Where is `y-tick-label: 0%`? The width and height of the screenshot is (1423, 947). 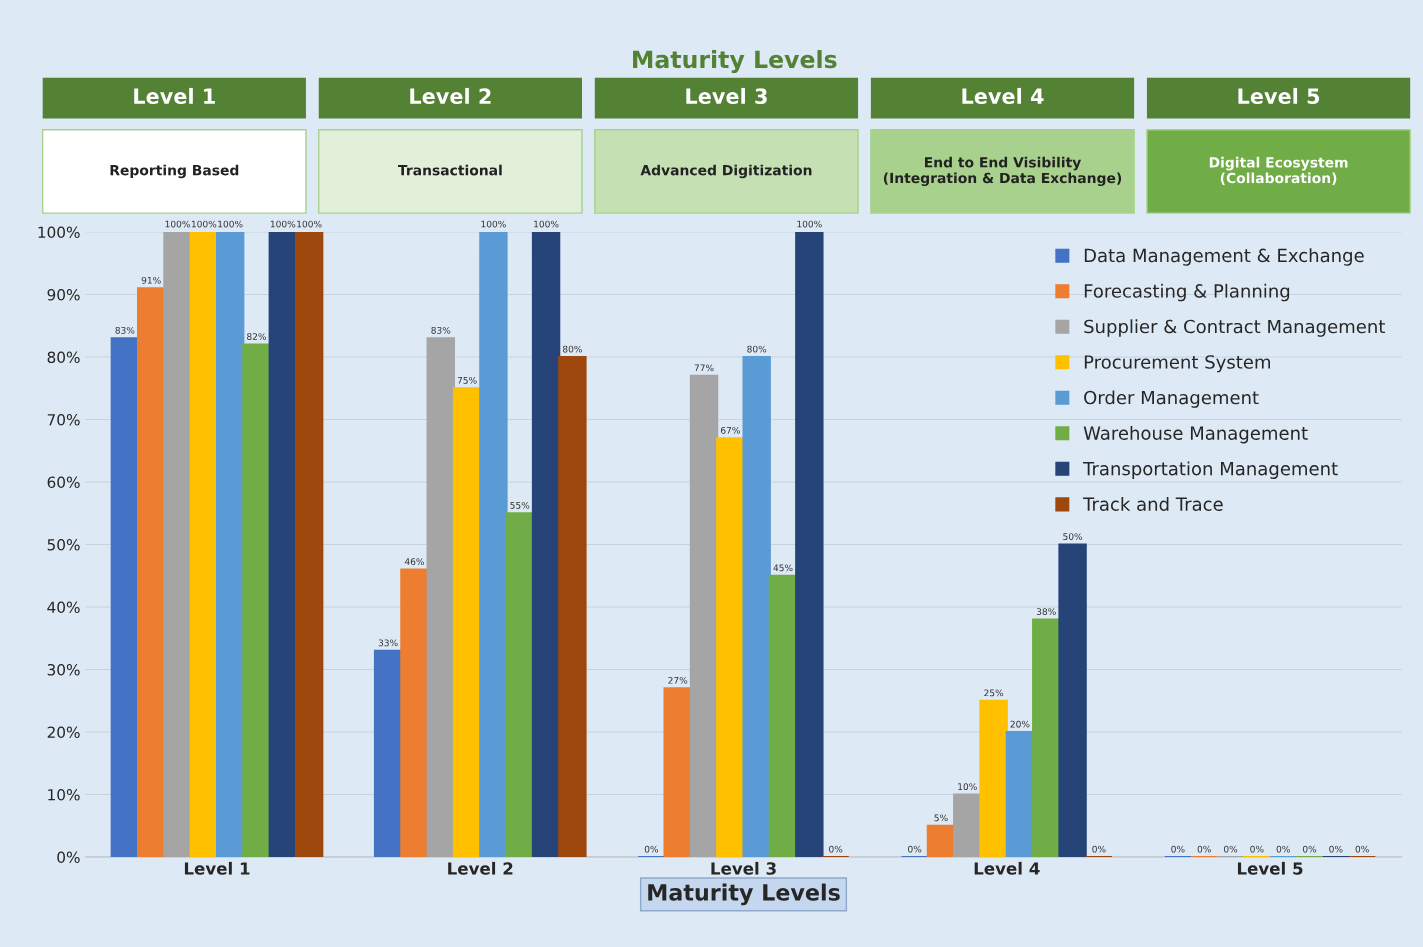 y-tick-label: 0% is located at coordinates (68, 857).